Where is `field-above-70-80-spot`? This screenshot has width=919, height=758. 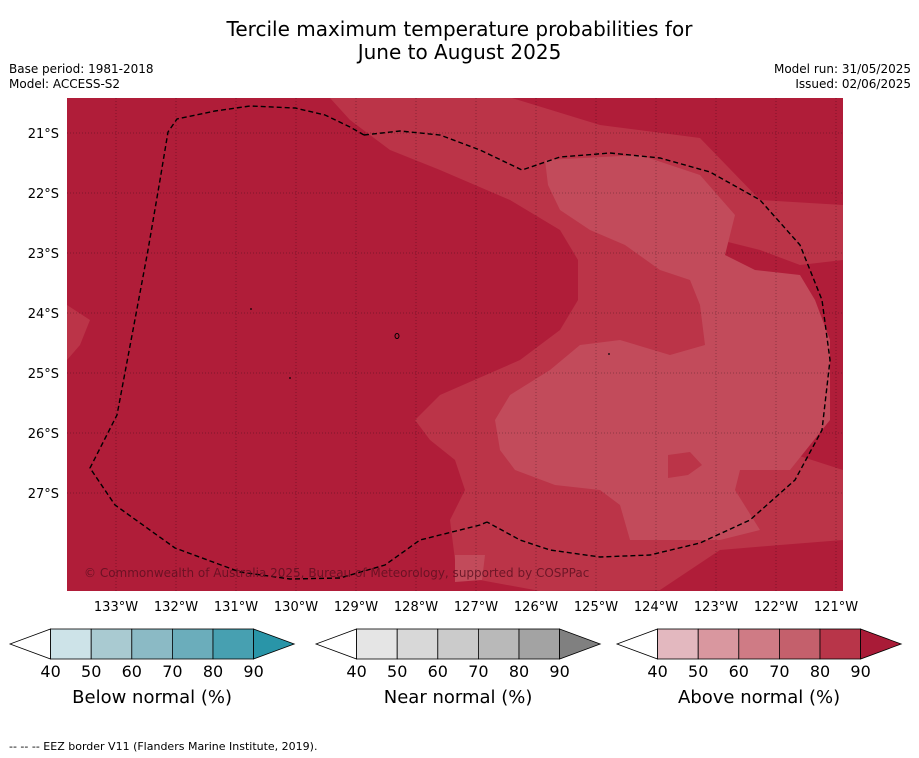 field-above-70-80-spot is located at coordinates (685, 465).